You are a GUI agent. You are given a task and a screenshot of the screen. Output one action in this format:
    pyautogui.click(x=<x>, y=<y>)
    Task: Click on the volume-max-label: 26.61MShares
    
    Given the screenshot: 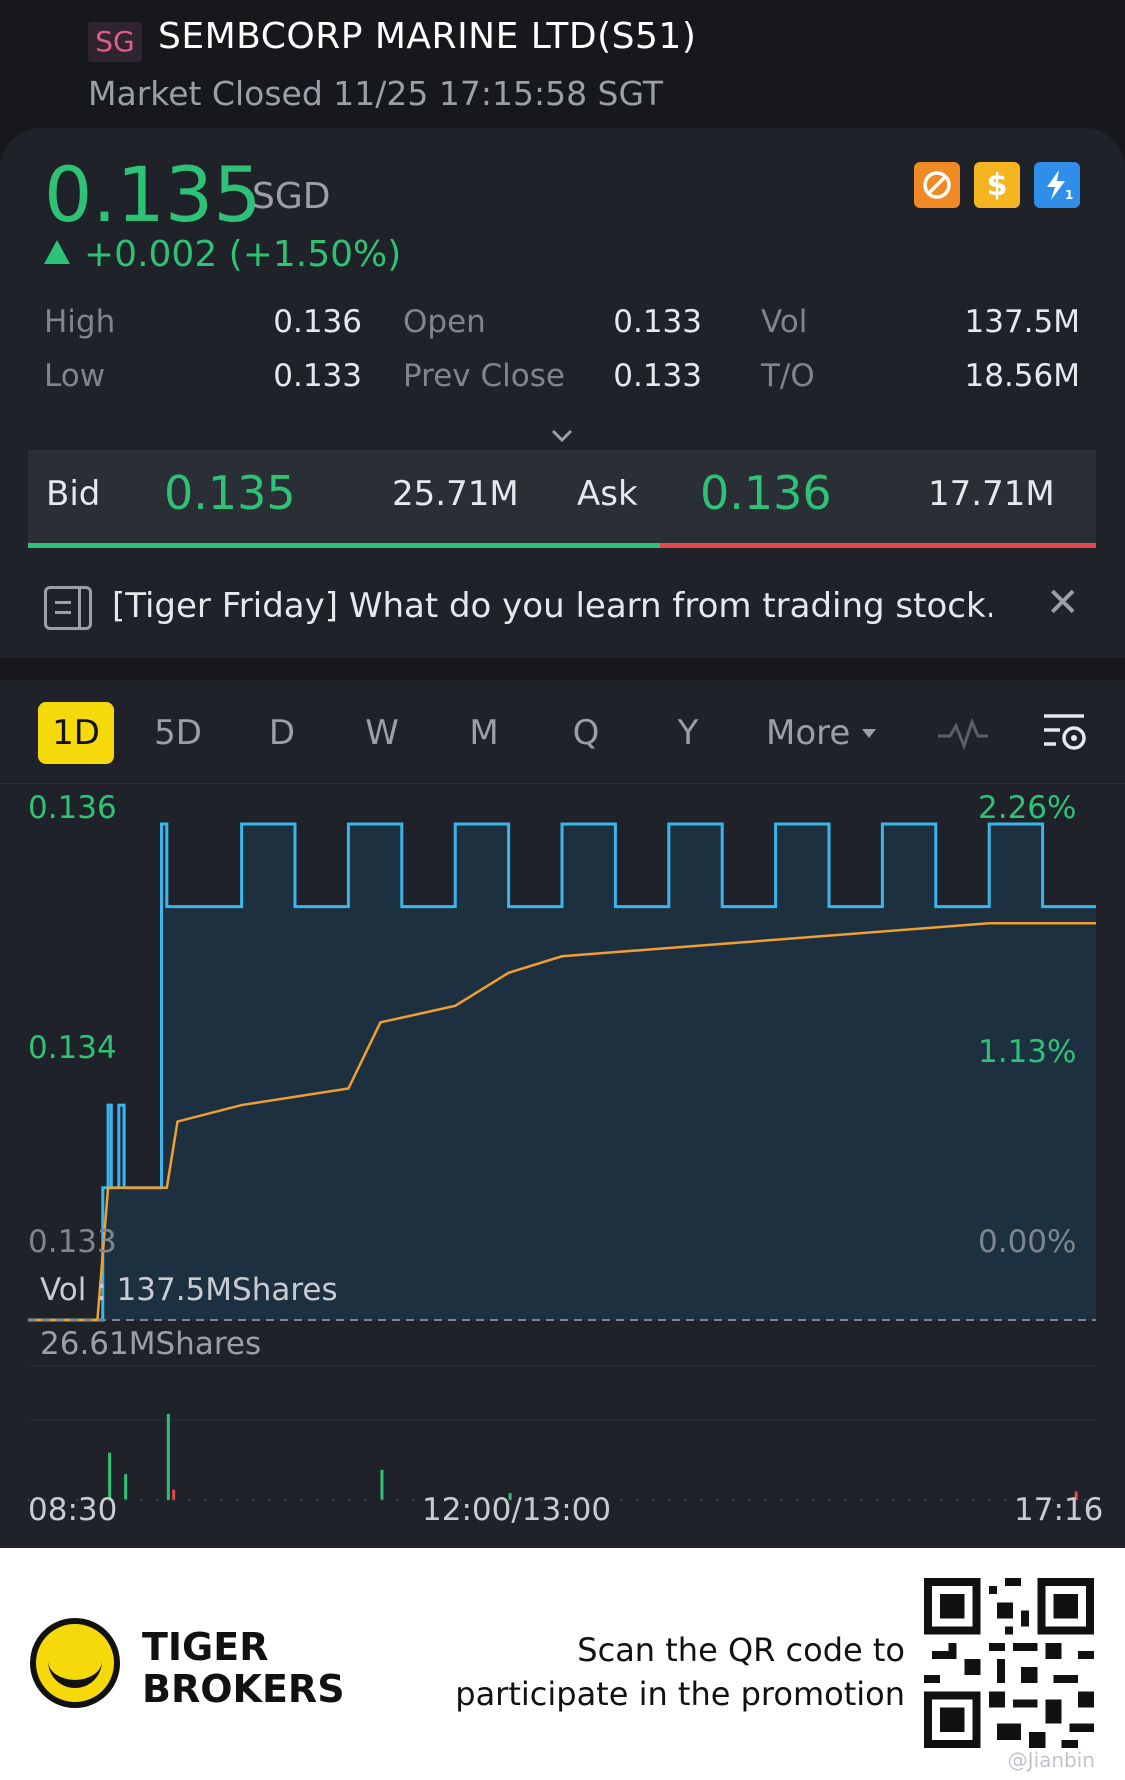 What is the action you would take?
    pyautogui.click(x=151, y=1344)
    